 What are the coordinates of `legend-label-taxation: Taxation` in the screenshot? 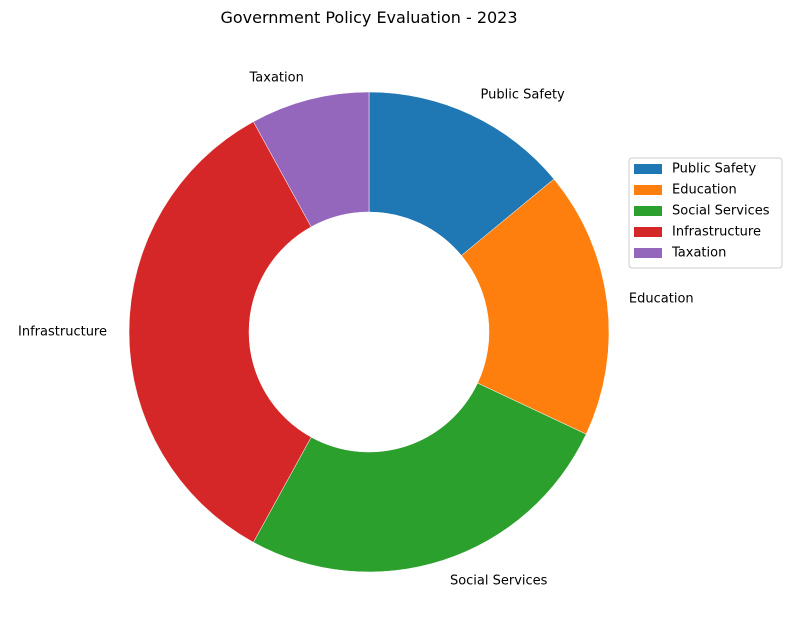 It's located at (698, 253).